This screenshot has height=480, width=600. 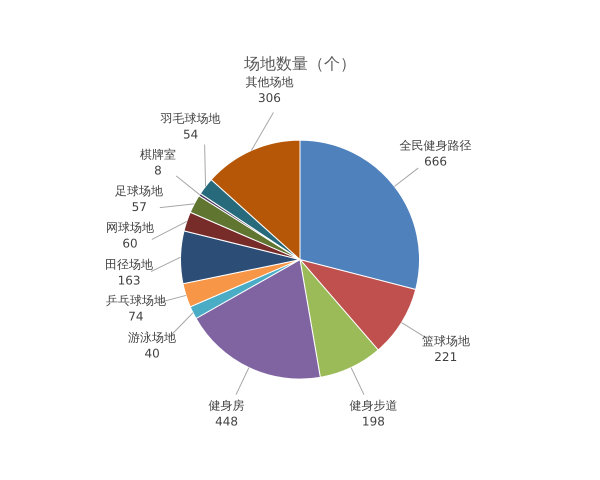 I want to click on data-label: 54, so click(x=190, y=135).